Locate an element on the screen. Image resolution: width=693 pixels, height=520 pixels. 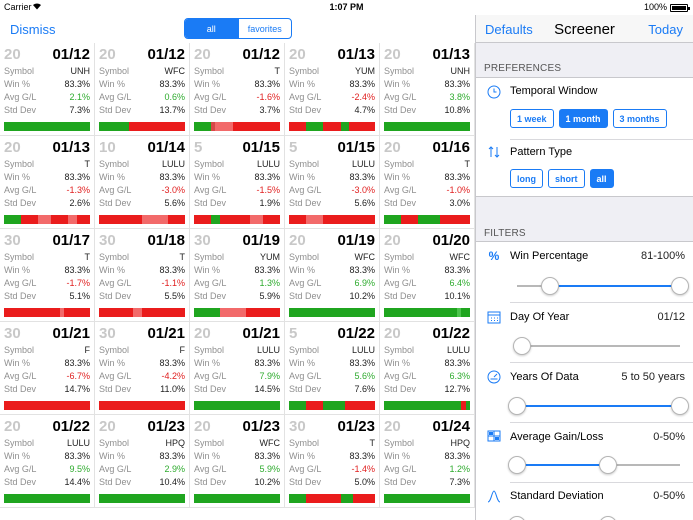
day-of-year-slider is located at coordinates (596, 346).